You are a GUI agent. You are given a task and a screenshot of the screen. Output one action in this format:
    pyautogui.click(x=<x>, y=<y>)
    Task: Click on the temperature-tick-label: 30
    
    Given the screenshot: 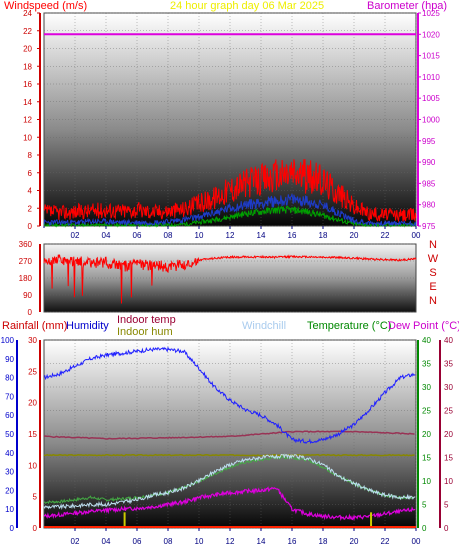 What is the action you would take?
    pyautogui.click(x=426, y=387)
    